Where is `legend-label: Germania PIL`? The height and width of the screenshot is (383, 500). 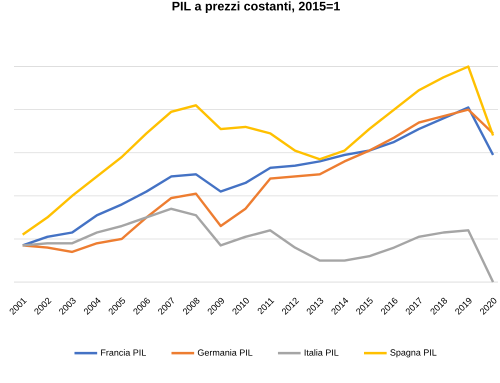 legend-label: Germania PIL is located at coordinates (225, 352).